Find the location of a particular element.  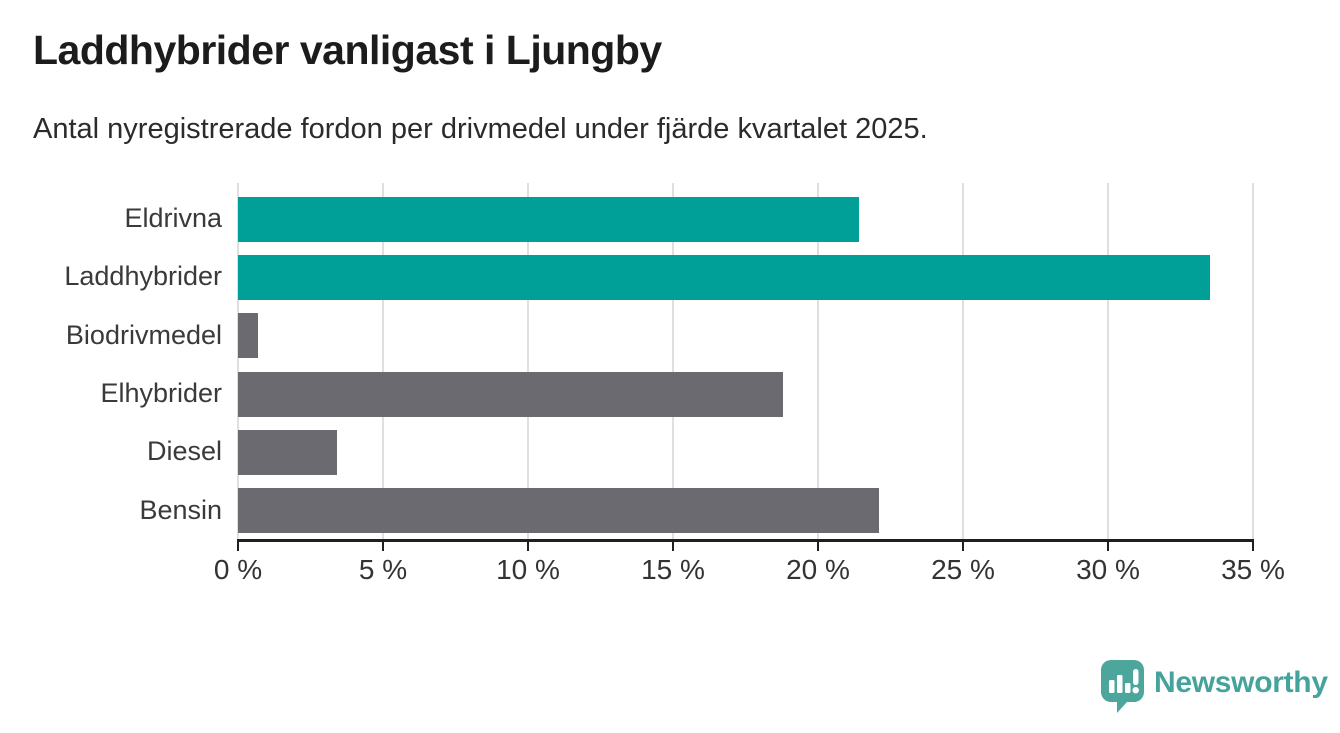

bar-bensin is located at coordinates (558, 511).